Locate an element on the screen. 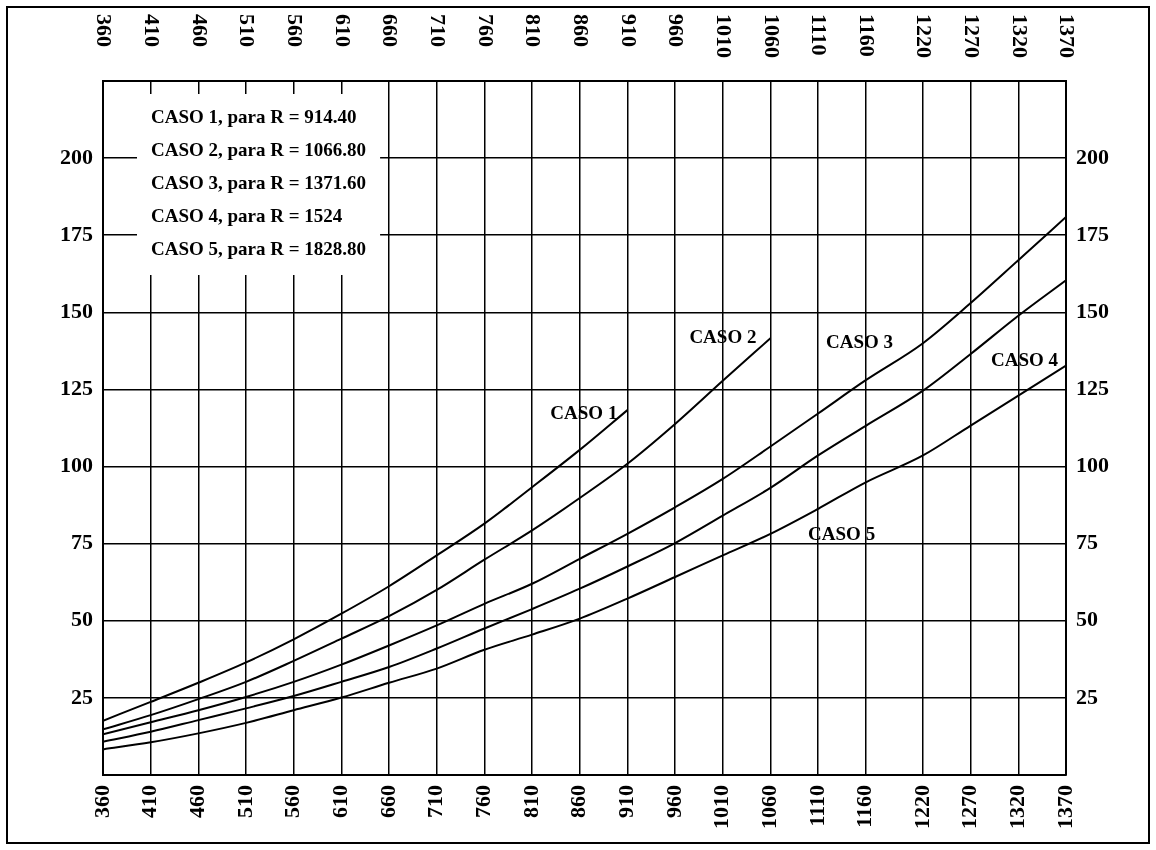 This screenshot has width=1156, height=850. x-tick-label: 560 is located at coordinates (292, 801).